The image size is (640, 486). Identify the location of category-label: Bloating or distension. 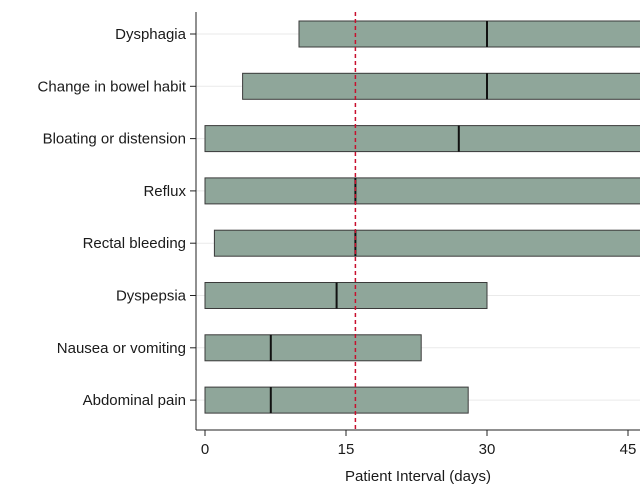
(114, 139).